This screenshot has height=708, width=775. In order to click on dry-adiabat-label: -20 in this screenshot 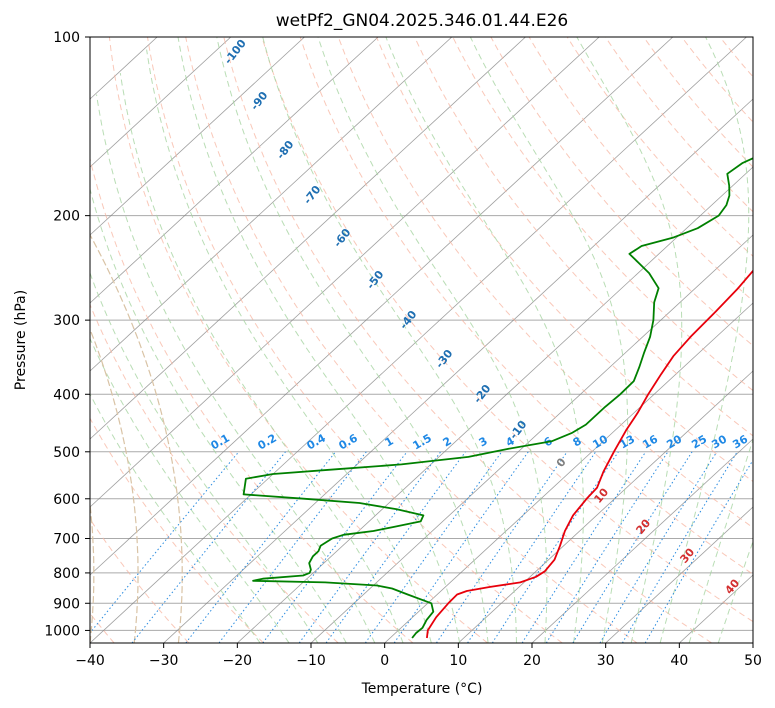, I will do `click(482, 394)`.